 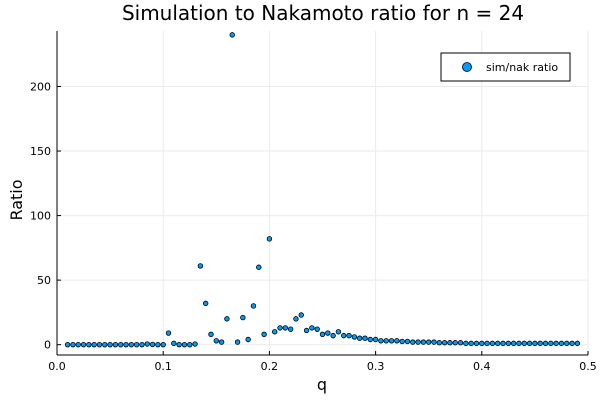 What do you see at coordinates (163, 366) in the screenshot?
I see `x-tick-label: 0.1` at bounding box center [163, 366].